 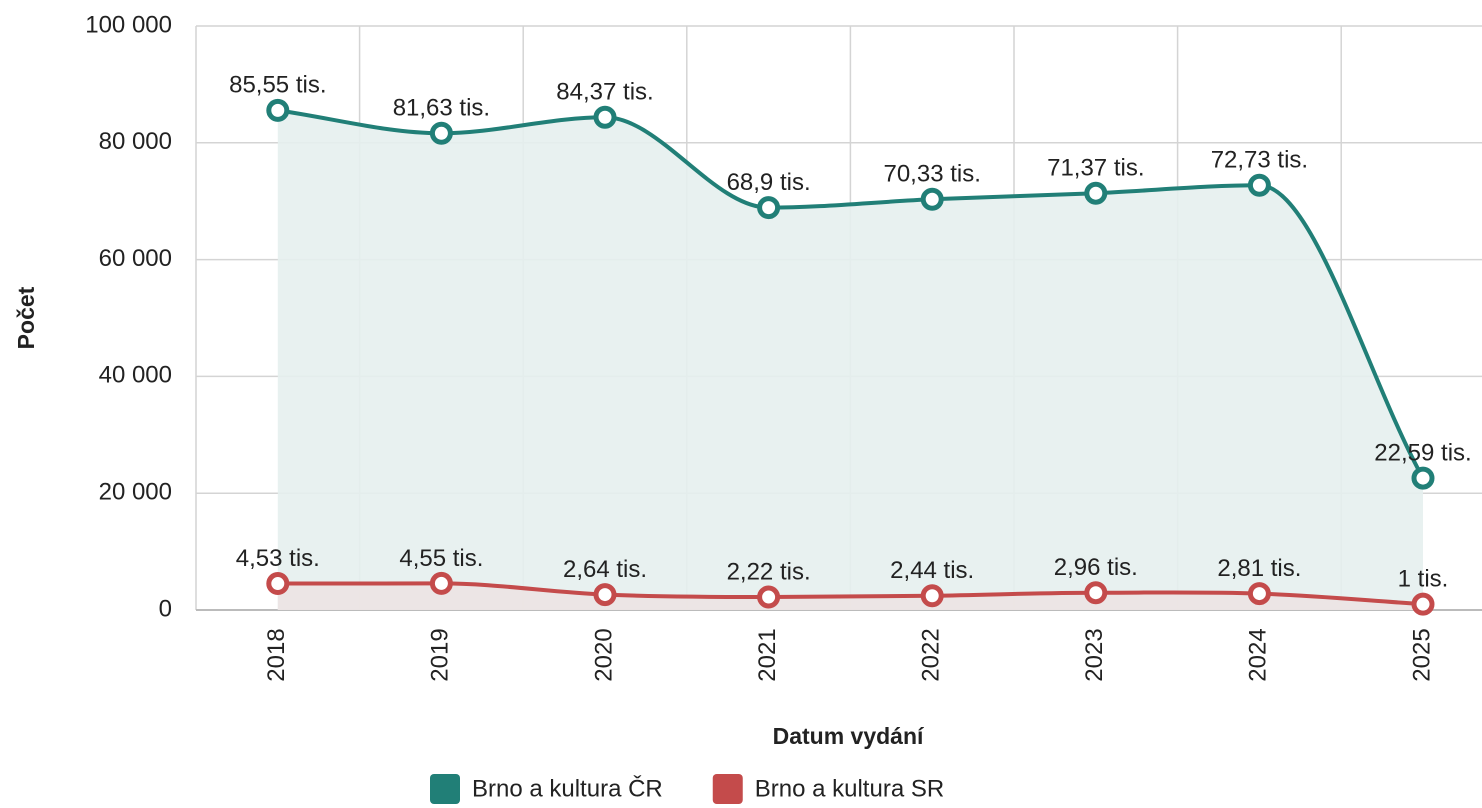 What do you see at coordinates (1096, 567) in the screenshot?
I see `data-label: 2,96 tis.` at bounding box center [1096, 567].